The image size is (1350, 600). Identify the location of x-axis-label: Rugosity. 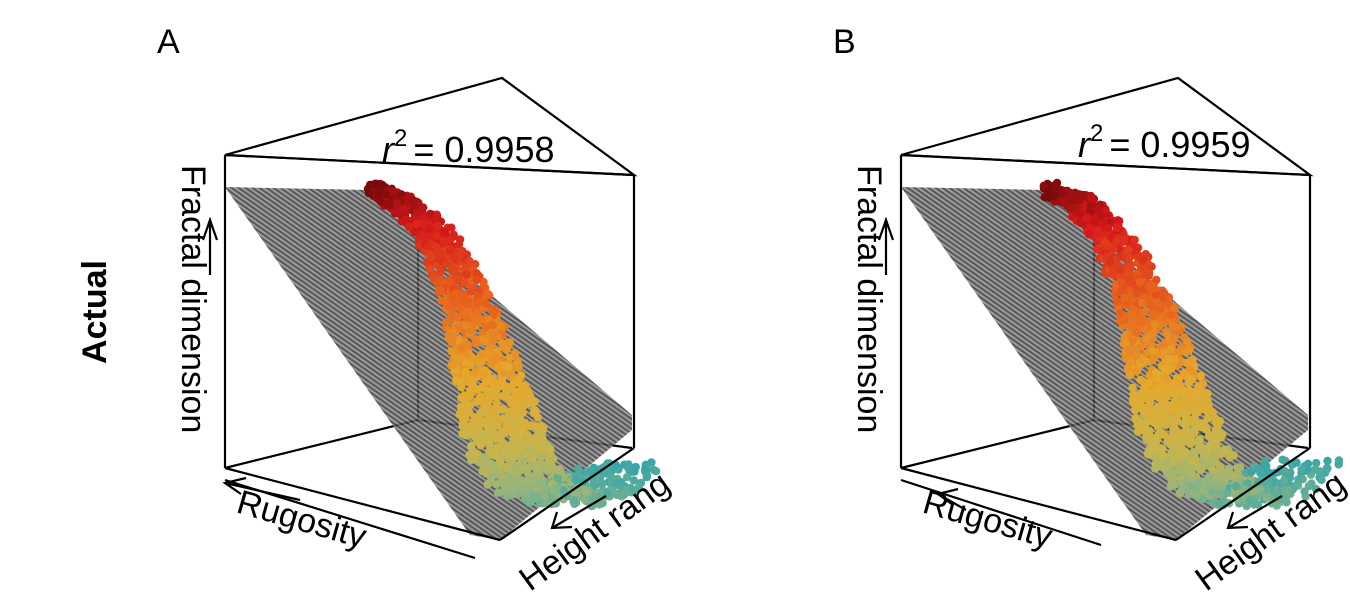
(302, 519).